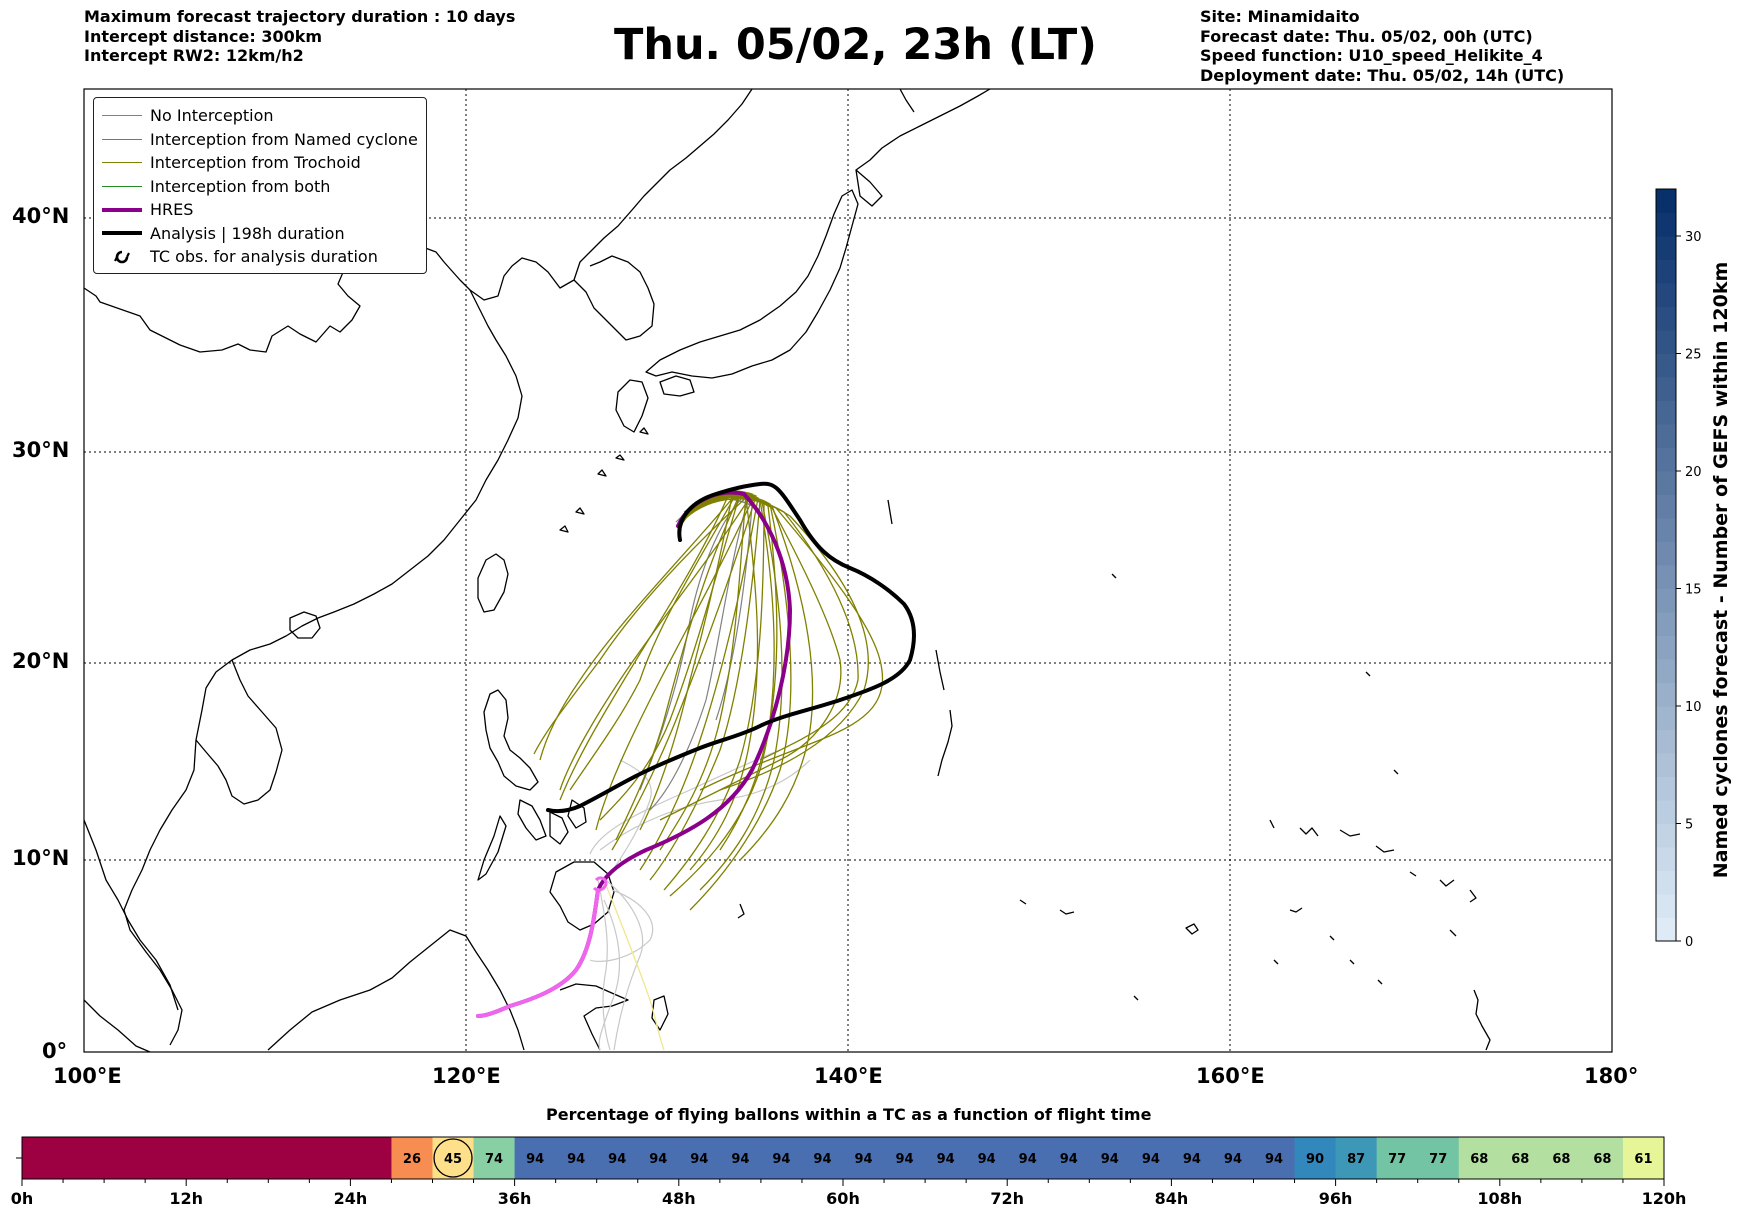  Describe the element at coordinates (874, 1198) in the screenshot. I see `timeline-axis-labels: 0h 12h 24h 36h 48h 60h 72h 84h 96h 108h 120h` at that location.